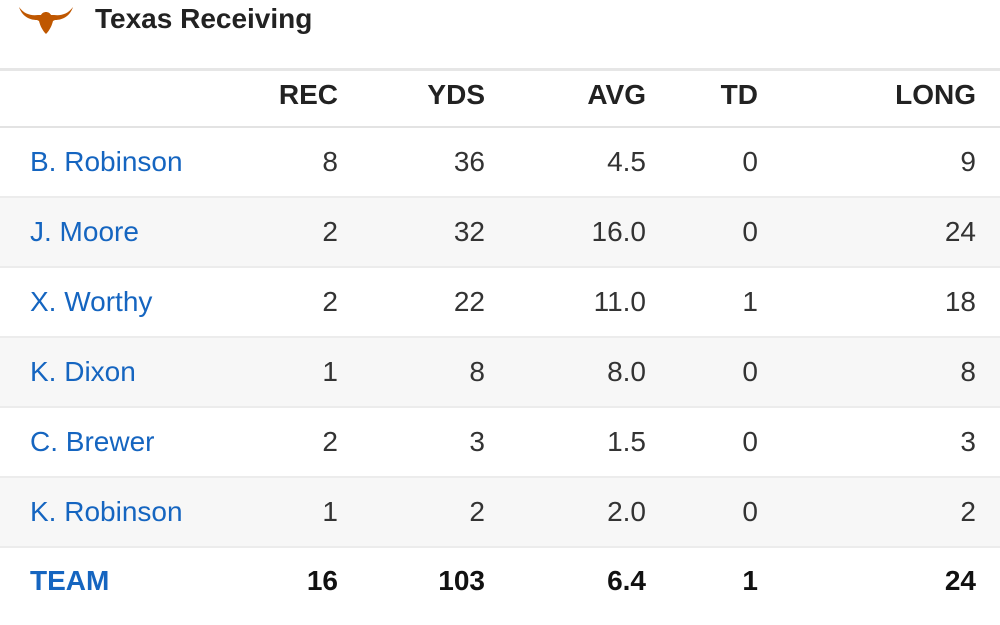 This screenshot has height=625, width=1000. Describe the element at coordinates (477, 371) in the screenshot. I see `yds-cell: 8` at that location.